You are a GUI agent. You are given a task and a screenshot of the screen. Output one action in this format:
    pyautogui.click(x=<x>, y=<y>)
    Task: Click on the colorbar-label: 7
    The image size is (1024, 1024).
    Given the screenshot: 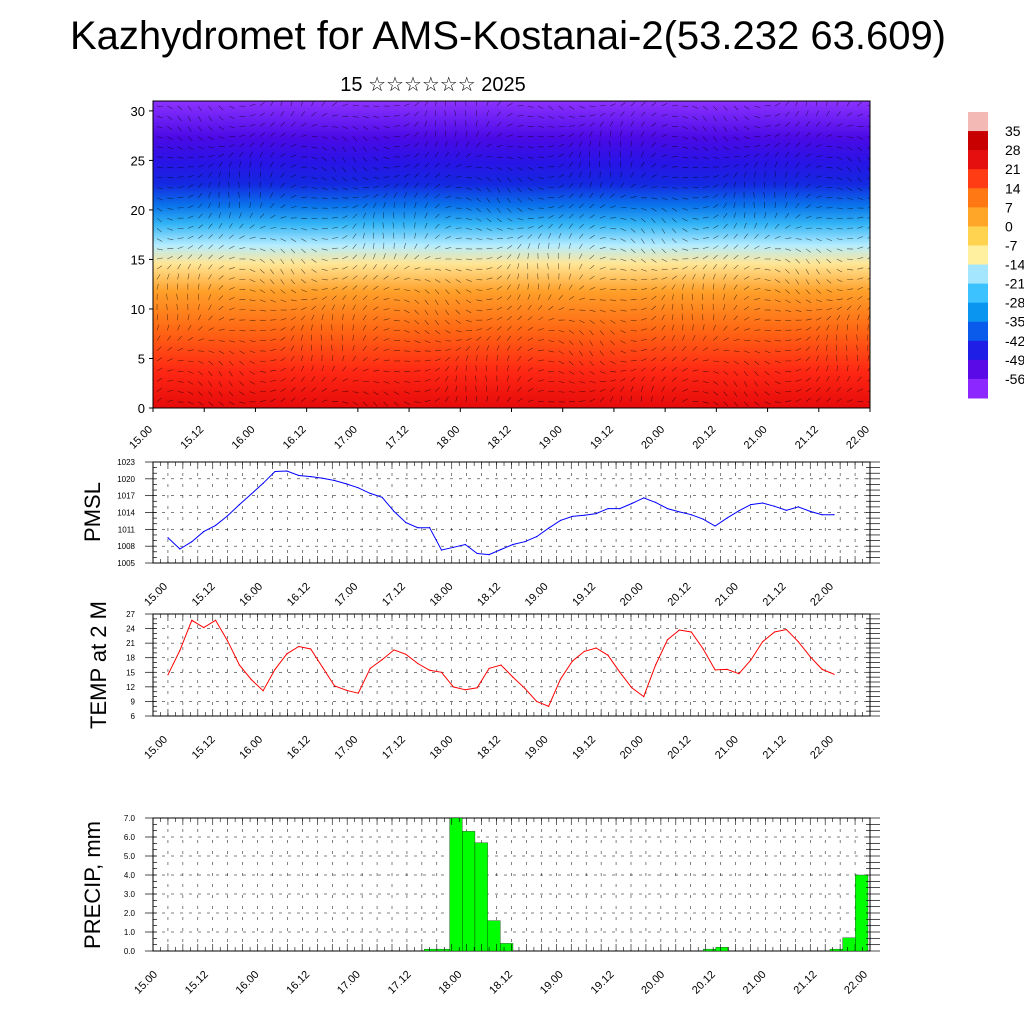 What is the action you would take?
    pyautogui.click(x=1009, y=207)
    